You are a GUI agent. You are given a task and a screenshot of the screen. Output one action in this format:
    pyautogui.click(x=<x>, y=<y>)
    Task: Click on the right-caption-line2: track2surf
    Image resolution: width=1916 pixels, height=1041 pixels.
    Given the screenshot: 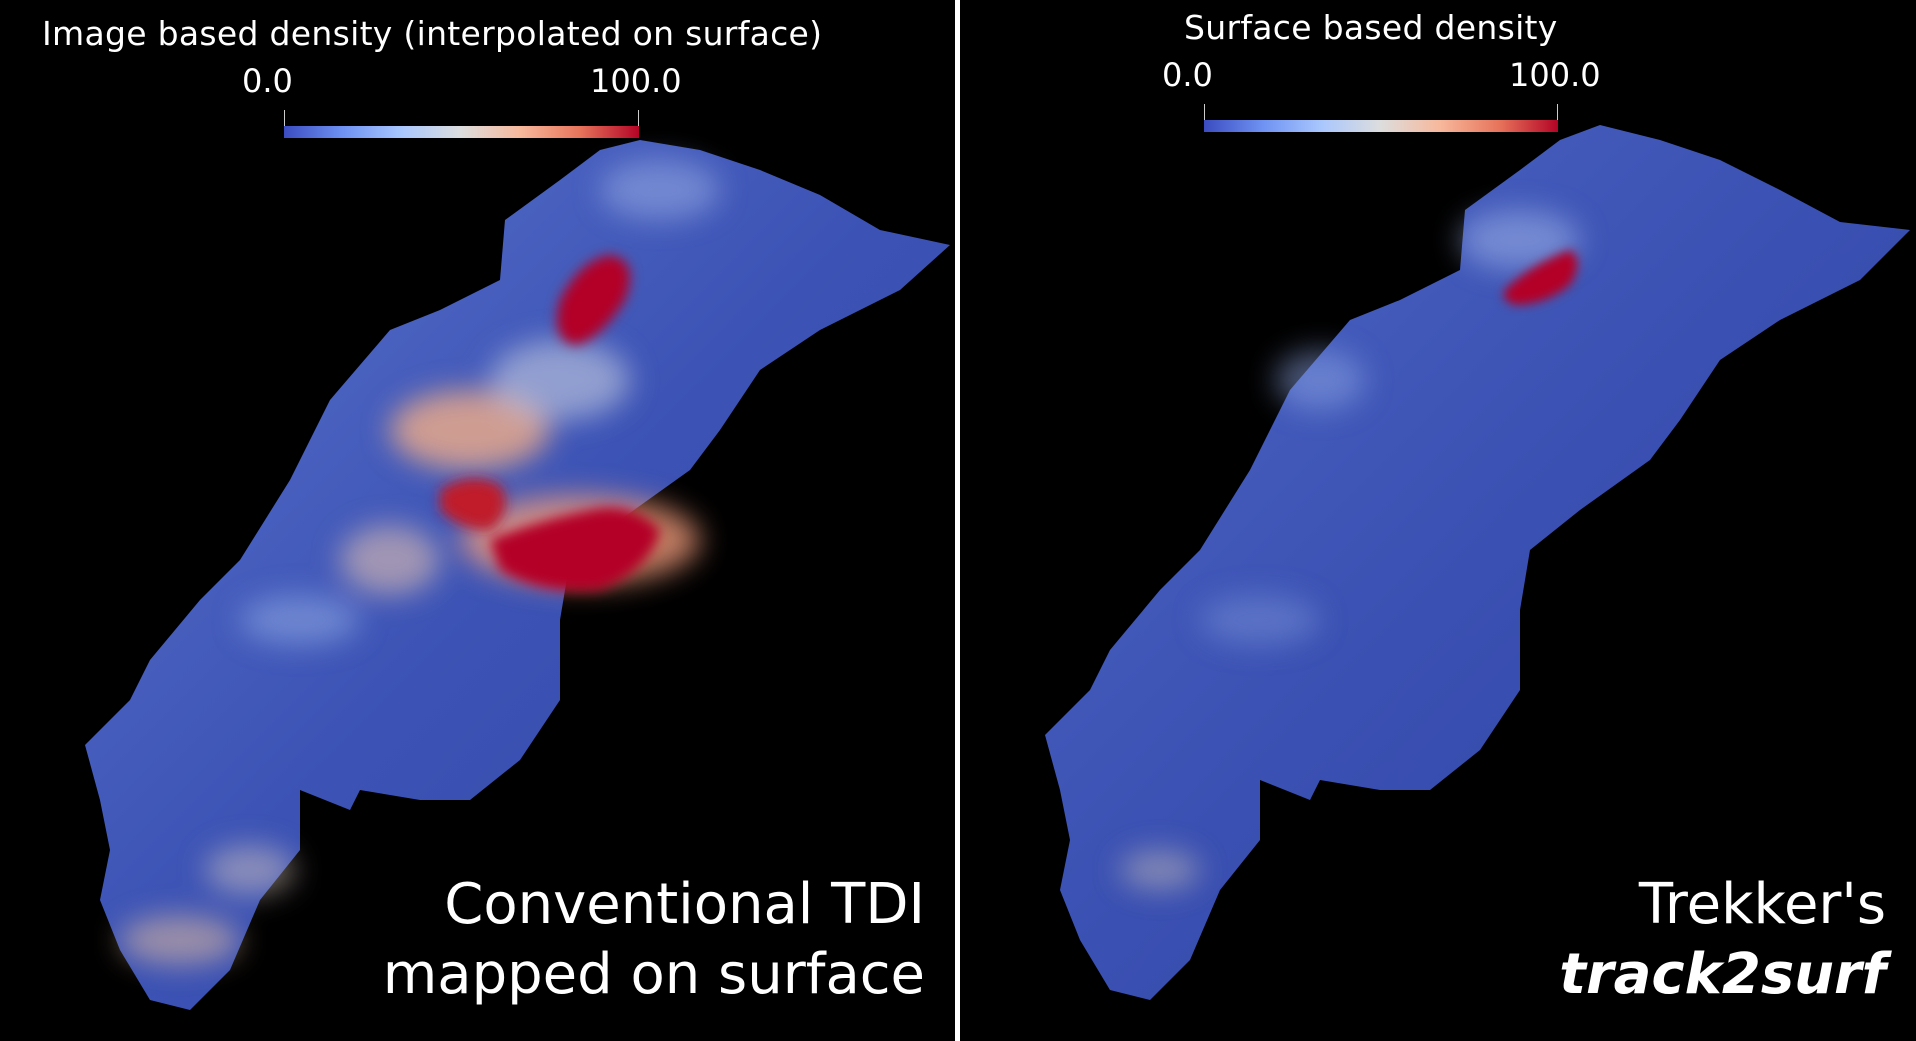 What is the action you would take?
    pyautogui.click(x=1722, y=974)
    